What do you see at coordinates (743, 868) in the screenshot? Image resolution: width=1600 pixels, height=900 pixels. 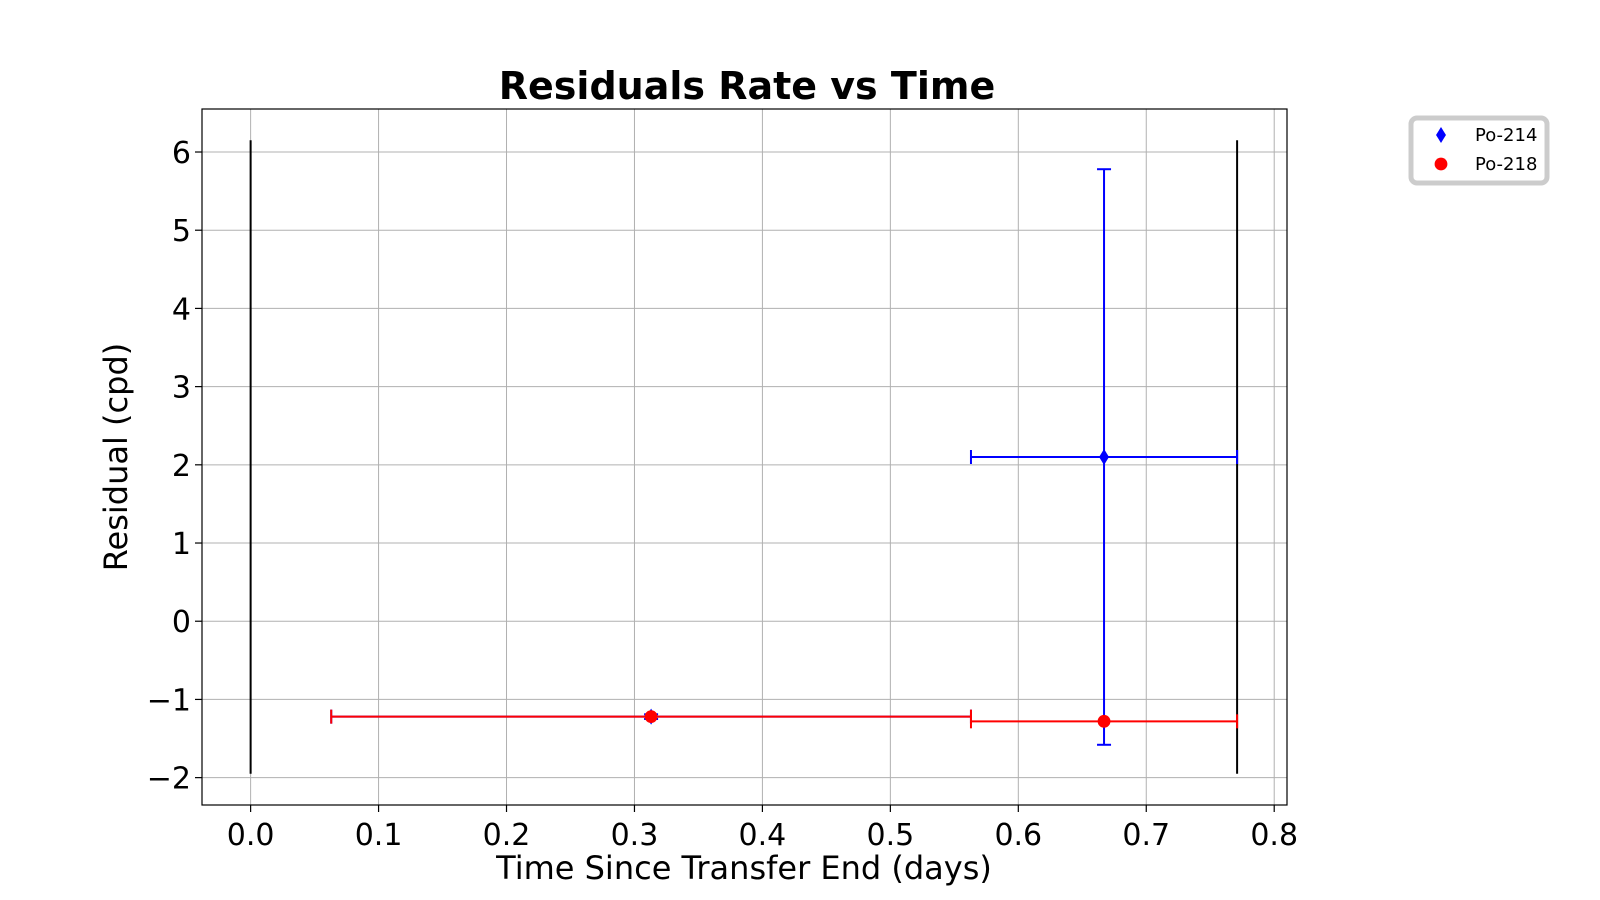 I see `x-axis-label: Time Since Transfer End (days)` at bounding box center [743, 868].